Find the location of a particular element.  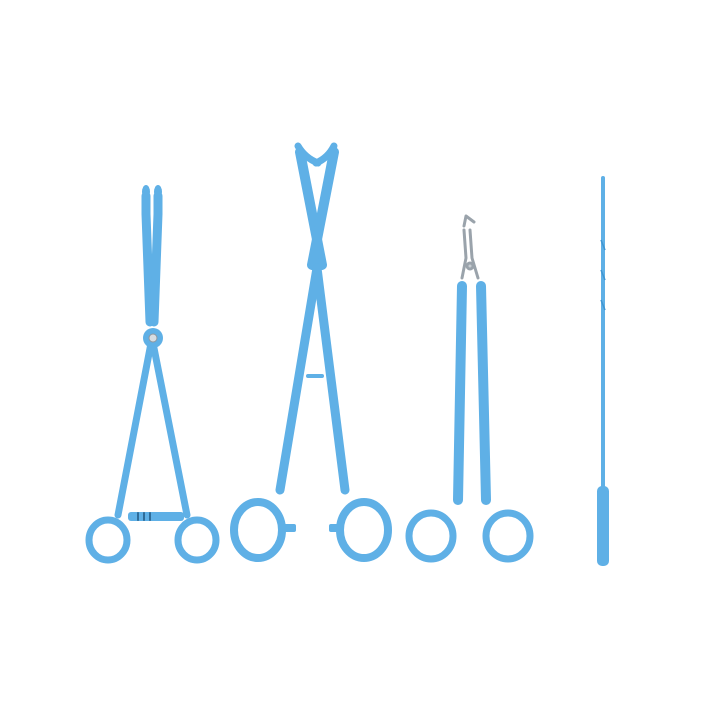

tenaculum-forceps is located at coordinates (311, 352).